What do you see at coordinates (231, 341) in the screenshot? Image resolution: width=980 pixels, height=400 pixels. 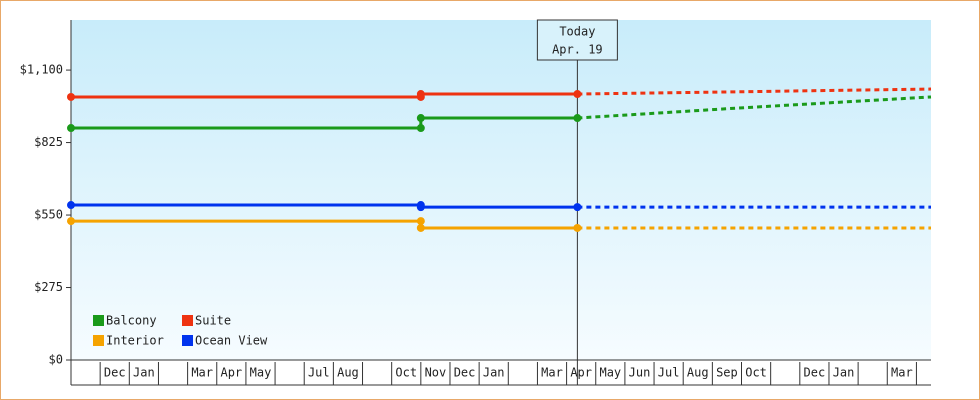 I see `legend-label: Ocean View` at bounding box center [231, 341].